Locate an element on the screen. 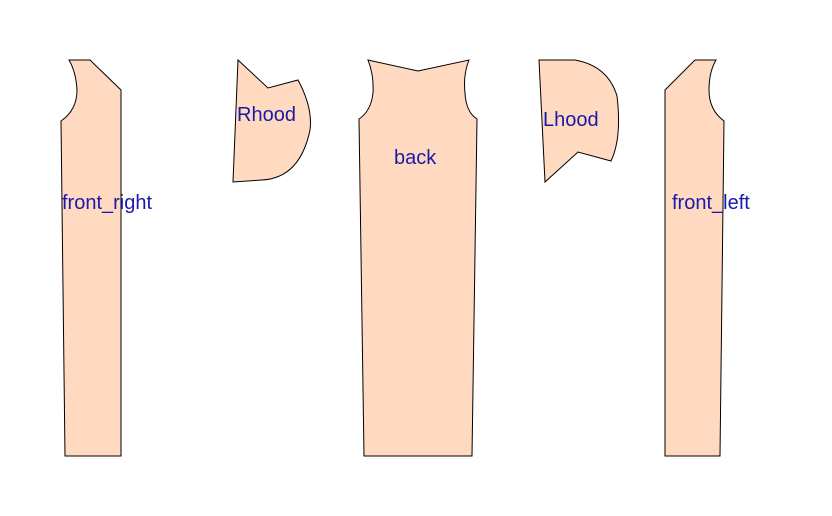 This screenshot has width=832, height=516. lhood-shape is located at coordinates (579, 121).